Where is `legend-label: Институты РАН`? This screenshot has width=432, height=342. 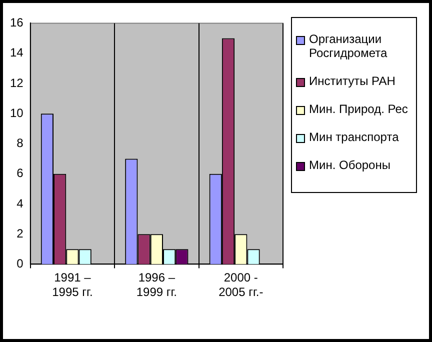
legend-label: Институты РАН is located at coordinates (352, 81).